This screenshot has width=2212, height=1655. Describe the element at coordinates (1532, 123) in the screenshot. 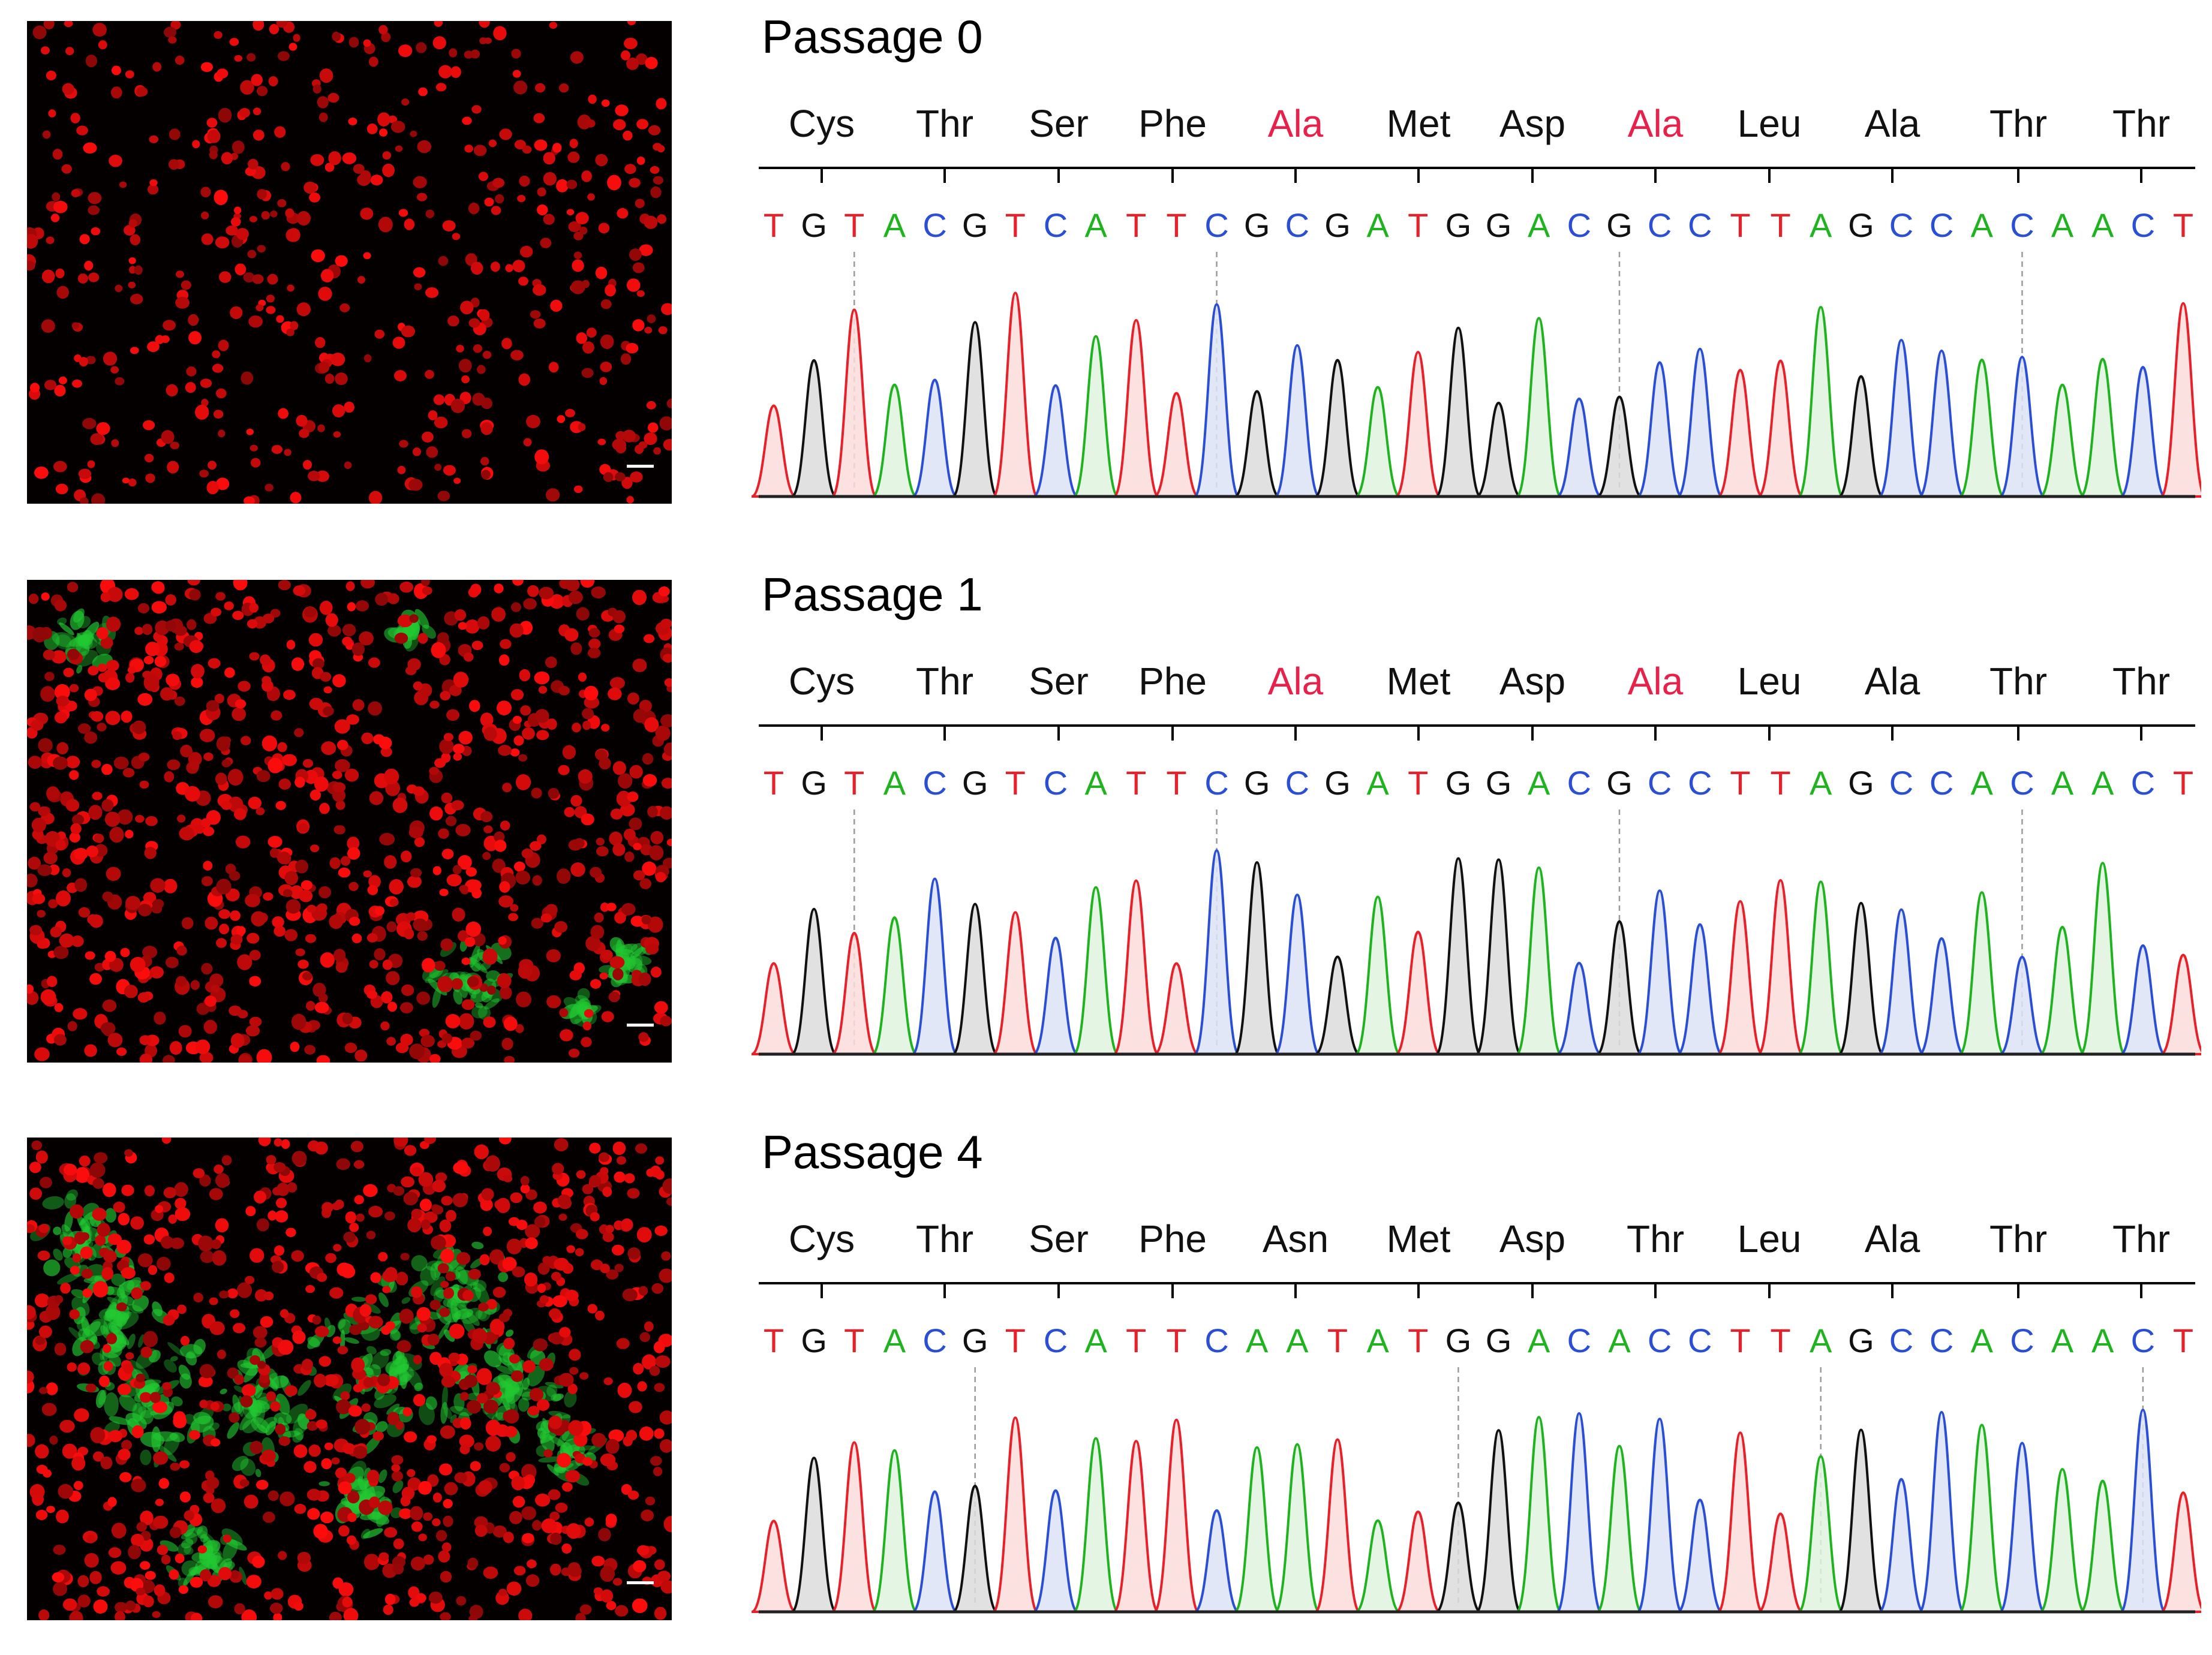

I see `amino-acid-label: Asp` at that location.